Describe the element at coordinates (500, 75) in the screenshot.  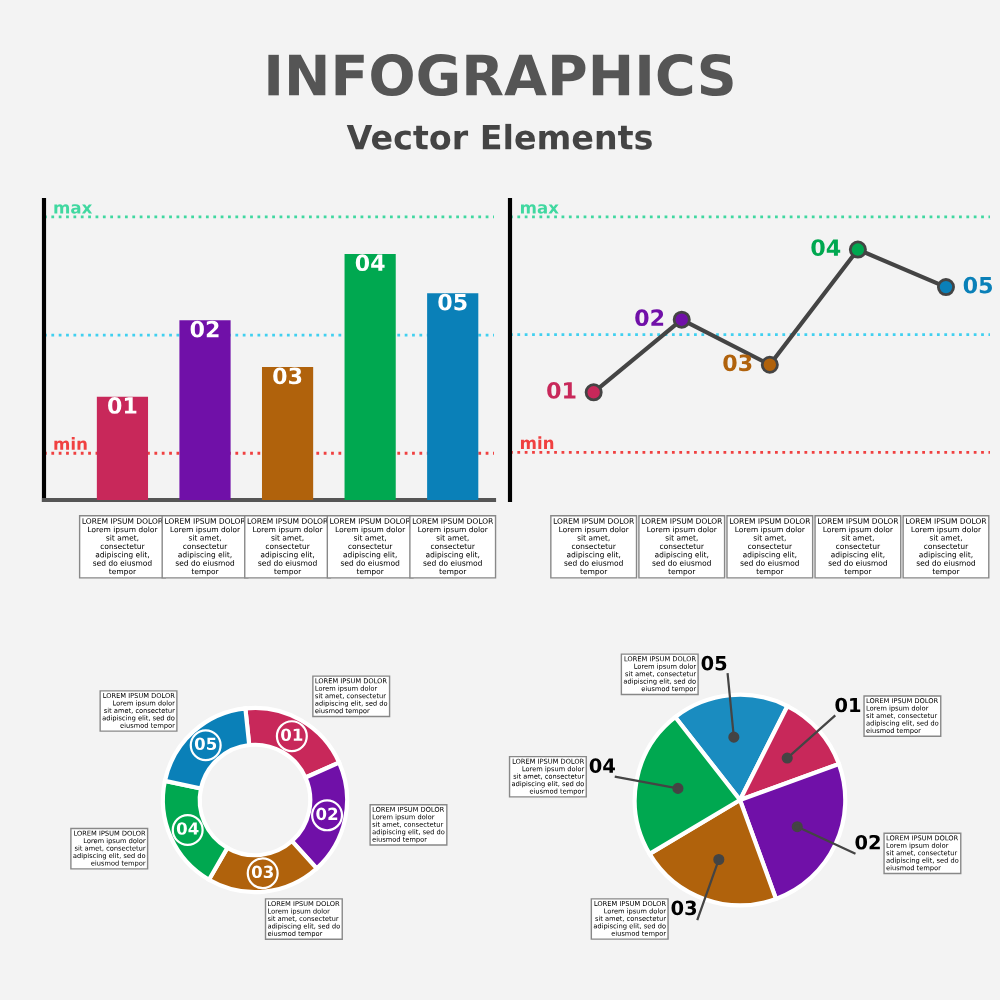
I see `chart-title: INFOGRAPHICS` at that location.